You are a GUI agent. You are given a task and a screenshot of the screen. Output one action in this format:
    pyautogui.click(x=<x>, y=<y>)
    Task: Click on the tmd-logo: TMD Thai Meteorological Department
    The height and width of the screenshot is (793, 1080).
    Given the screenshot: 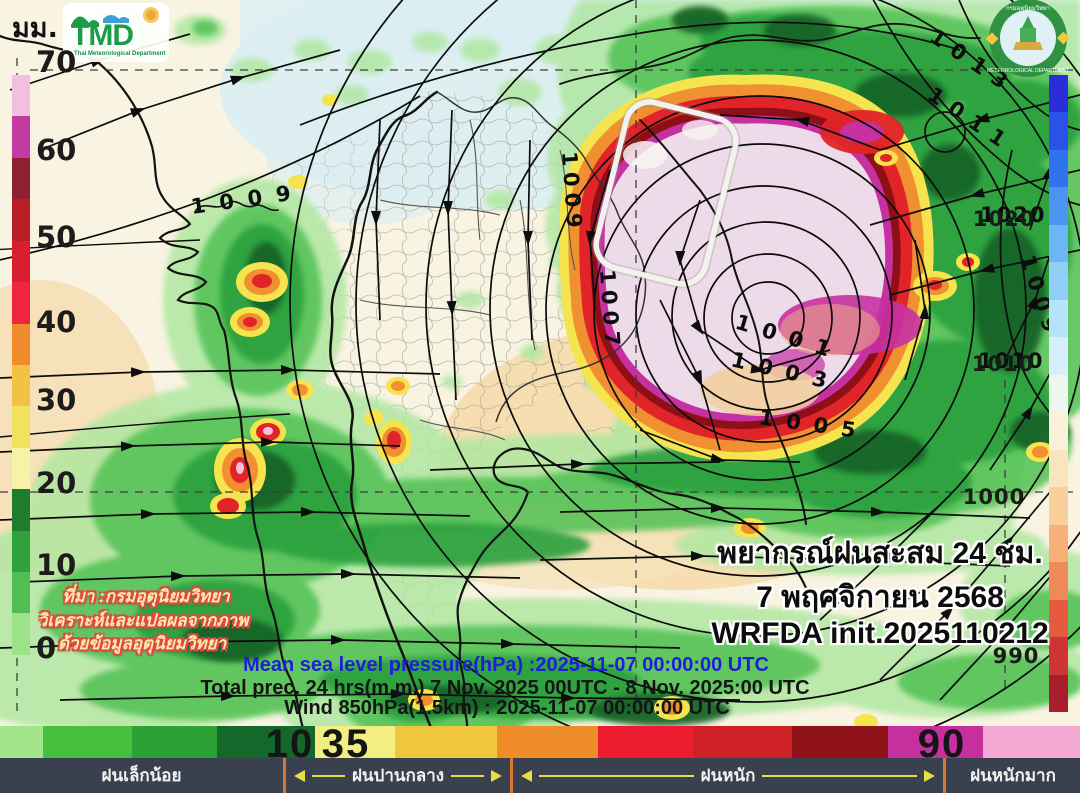 What is the action you would take?
    pyautogui.click(x=116, y=32)
    